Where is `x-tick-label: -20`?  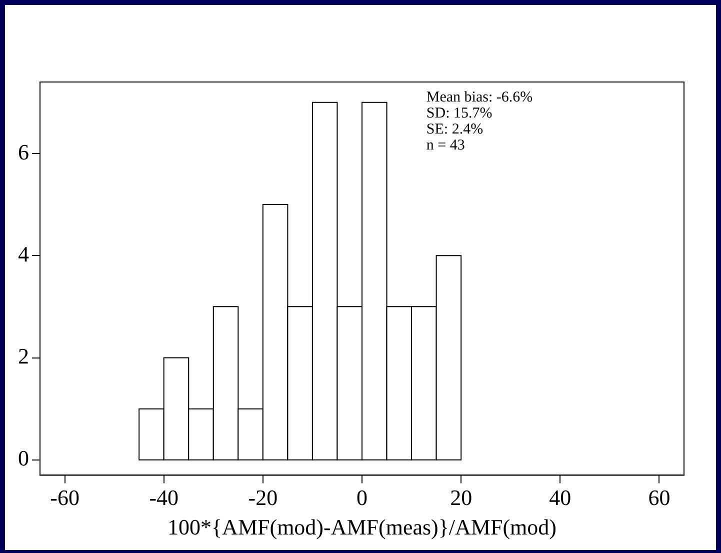
x-tick-label: -20 is located at coordinates (263, 497).